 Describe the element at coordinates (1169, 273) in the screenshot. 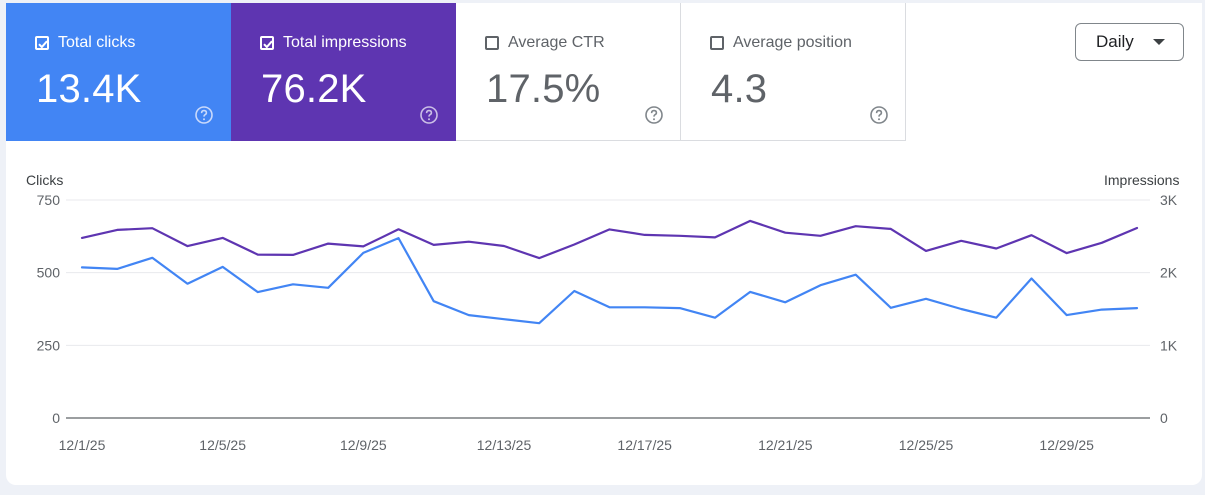

I see `right-tick-label: 2K` at that location.